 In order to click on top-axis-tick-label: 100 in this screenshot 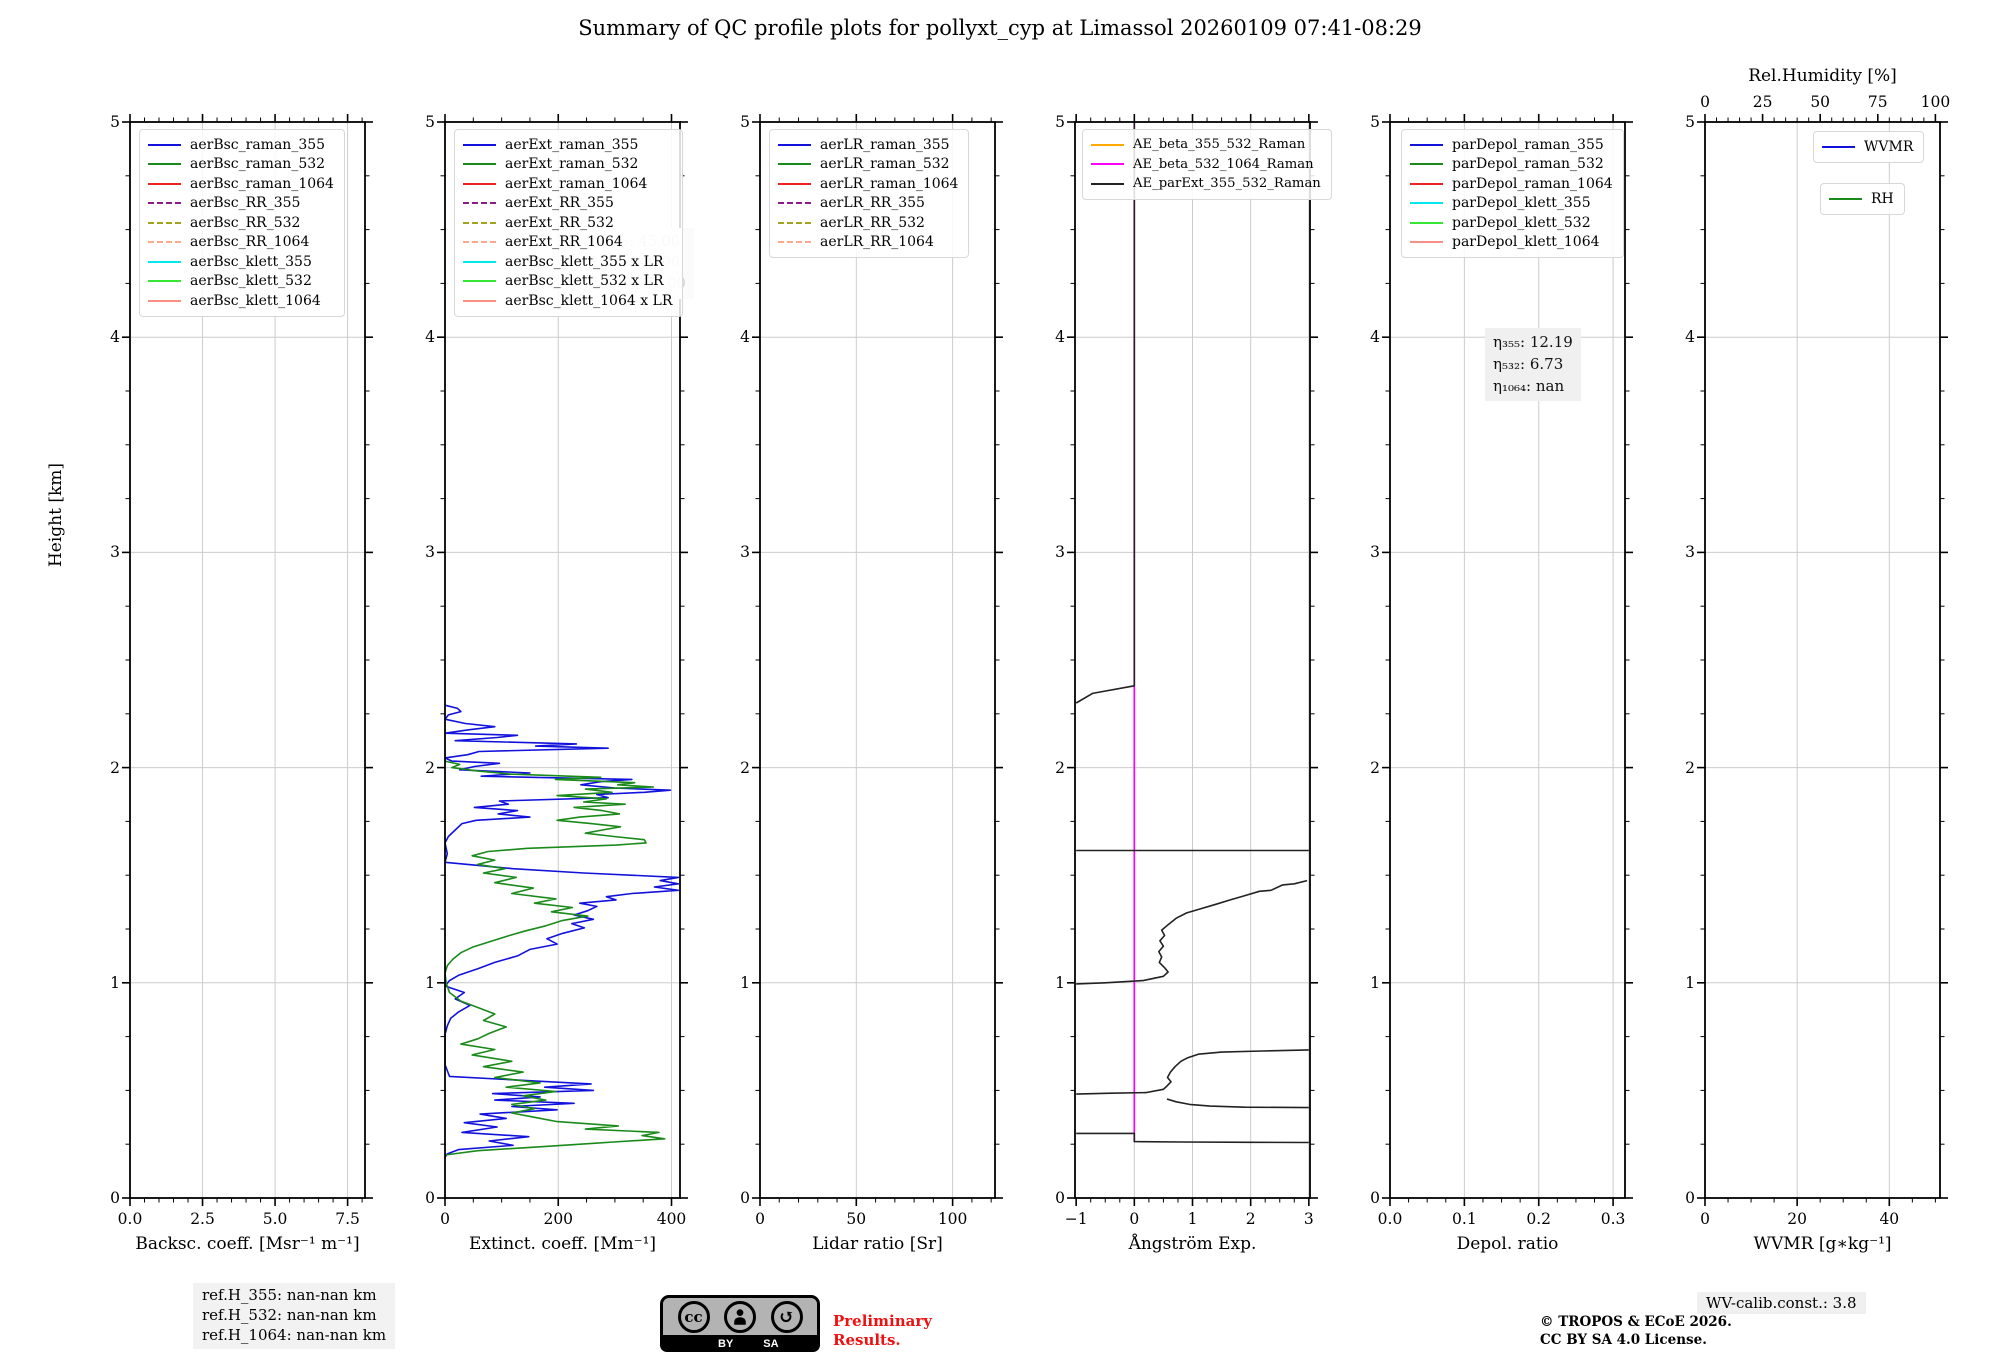, I will do `click(1935, 102)`.